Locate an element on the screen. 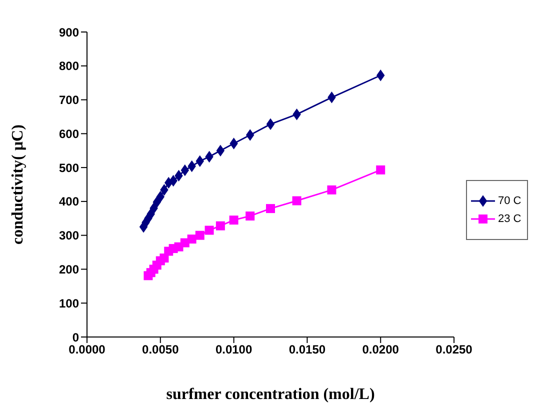  x-tick-label: 0.0150 is located at coordinates (307, 349).